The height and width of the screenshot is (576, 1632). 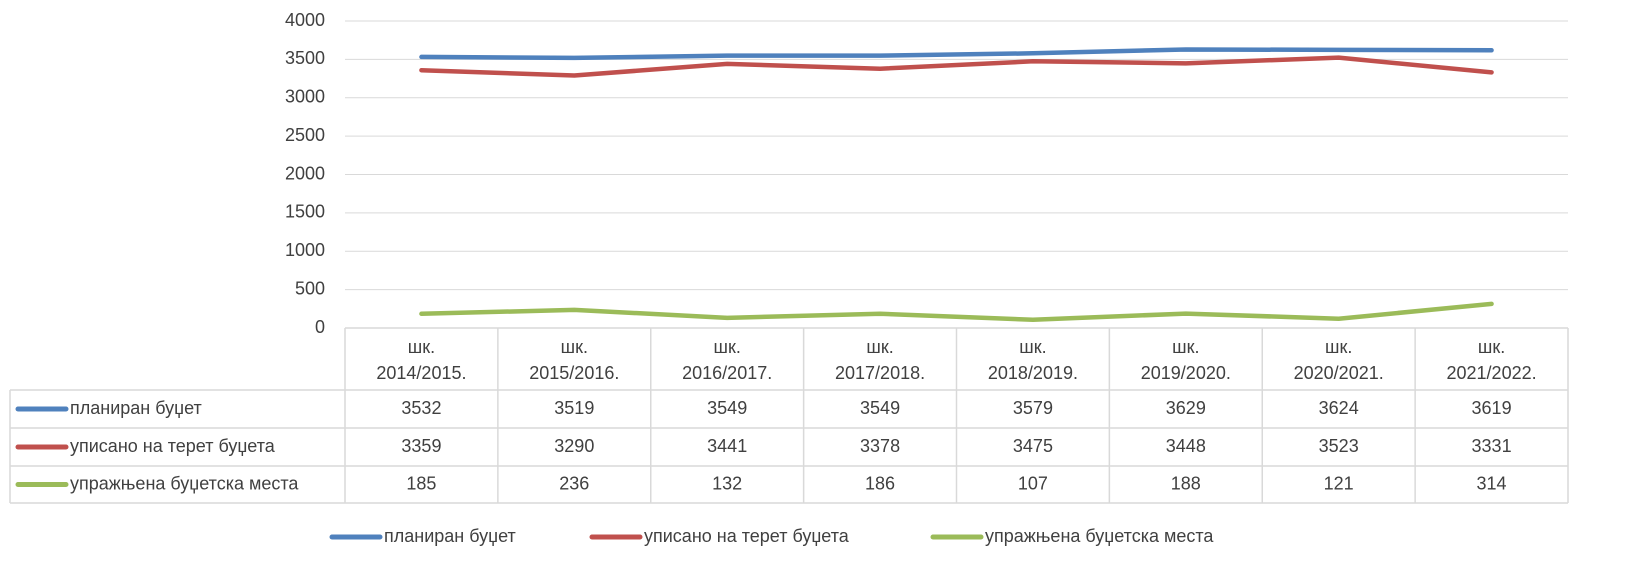 What do you see at coordinates (1033, 408) in the screenshot?
I see `table-value: 3579` at bounding box center [1033, 408].